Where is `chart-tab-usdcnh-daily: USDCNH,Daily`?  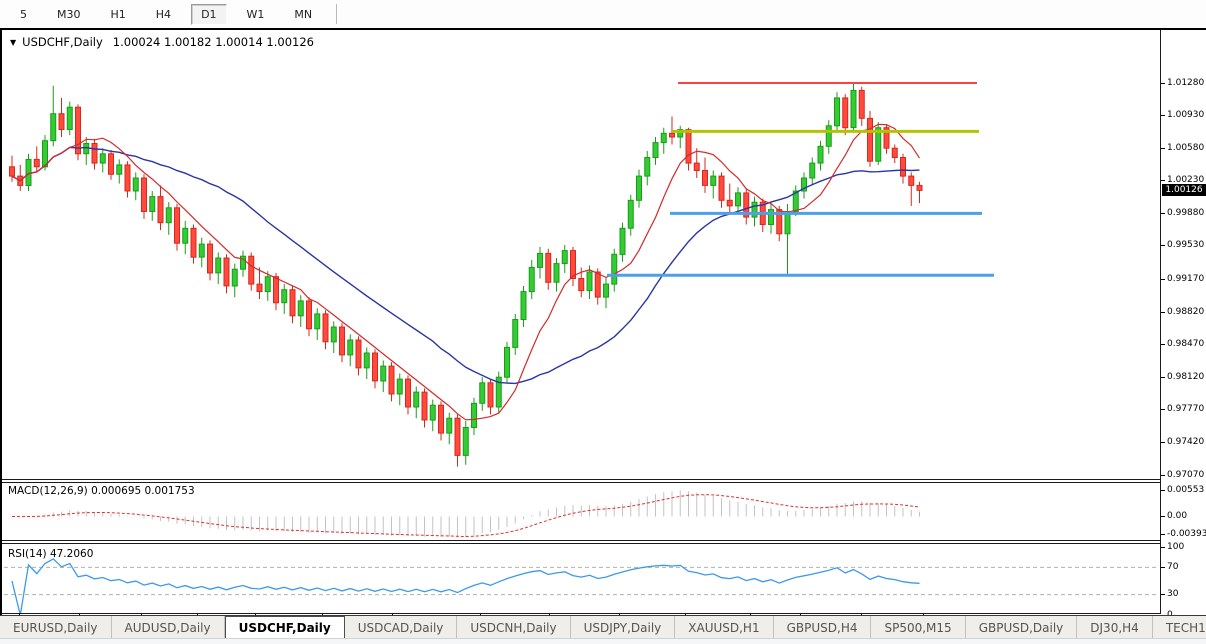
chart-tab-usdcnh-daily: USDCNH,Daily is located at coordinates (514, 627).